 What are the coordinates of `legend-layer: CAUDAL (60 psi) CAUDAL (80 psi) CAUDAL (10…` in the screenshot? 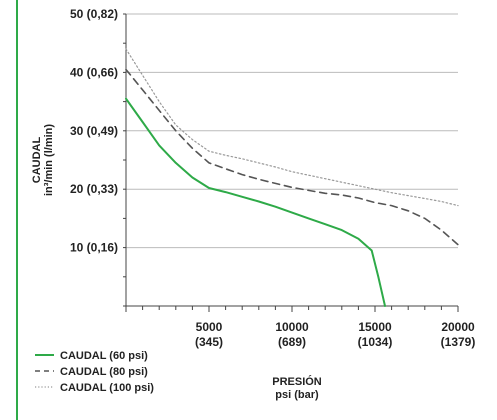 It's located at (94, 372).